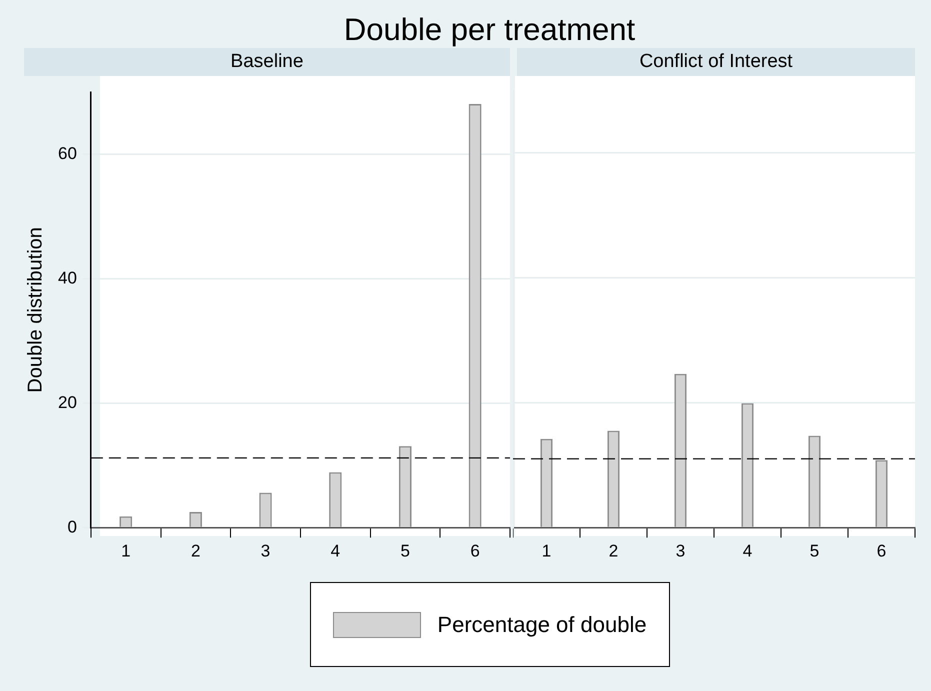 This screenshot has width=931, height=691. What do you see at coordinates (489, 30) in the screenshot?
I see `chart-title: Double per treatment` at bounding box center [489, 30].